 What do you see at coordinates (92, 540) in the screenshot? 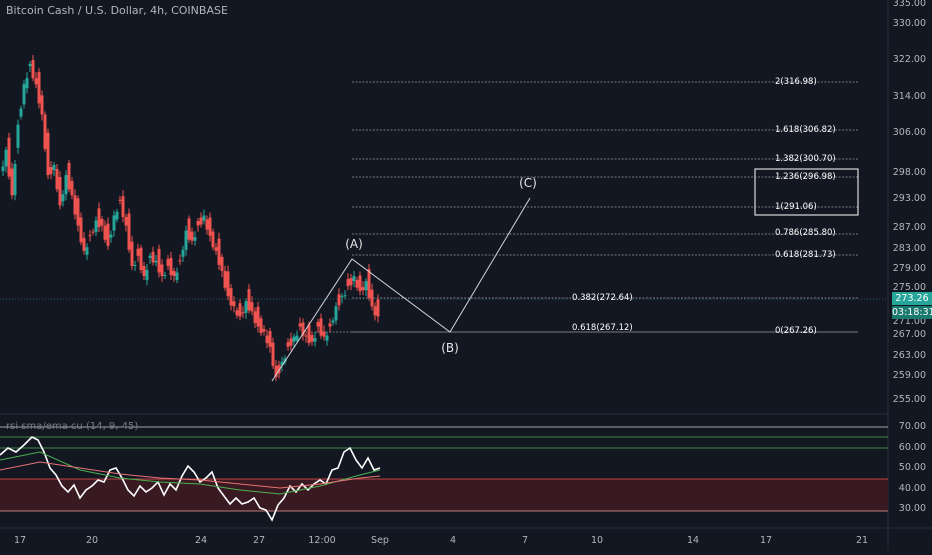
I see `time-axis-label: 20` at bounding box center [92, 540].